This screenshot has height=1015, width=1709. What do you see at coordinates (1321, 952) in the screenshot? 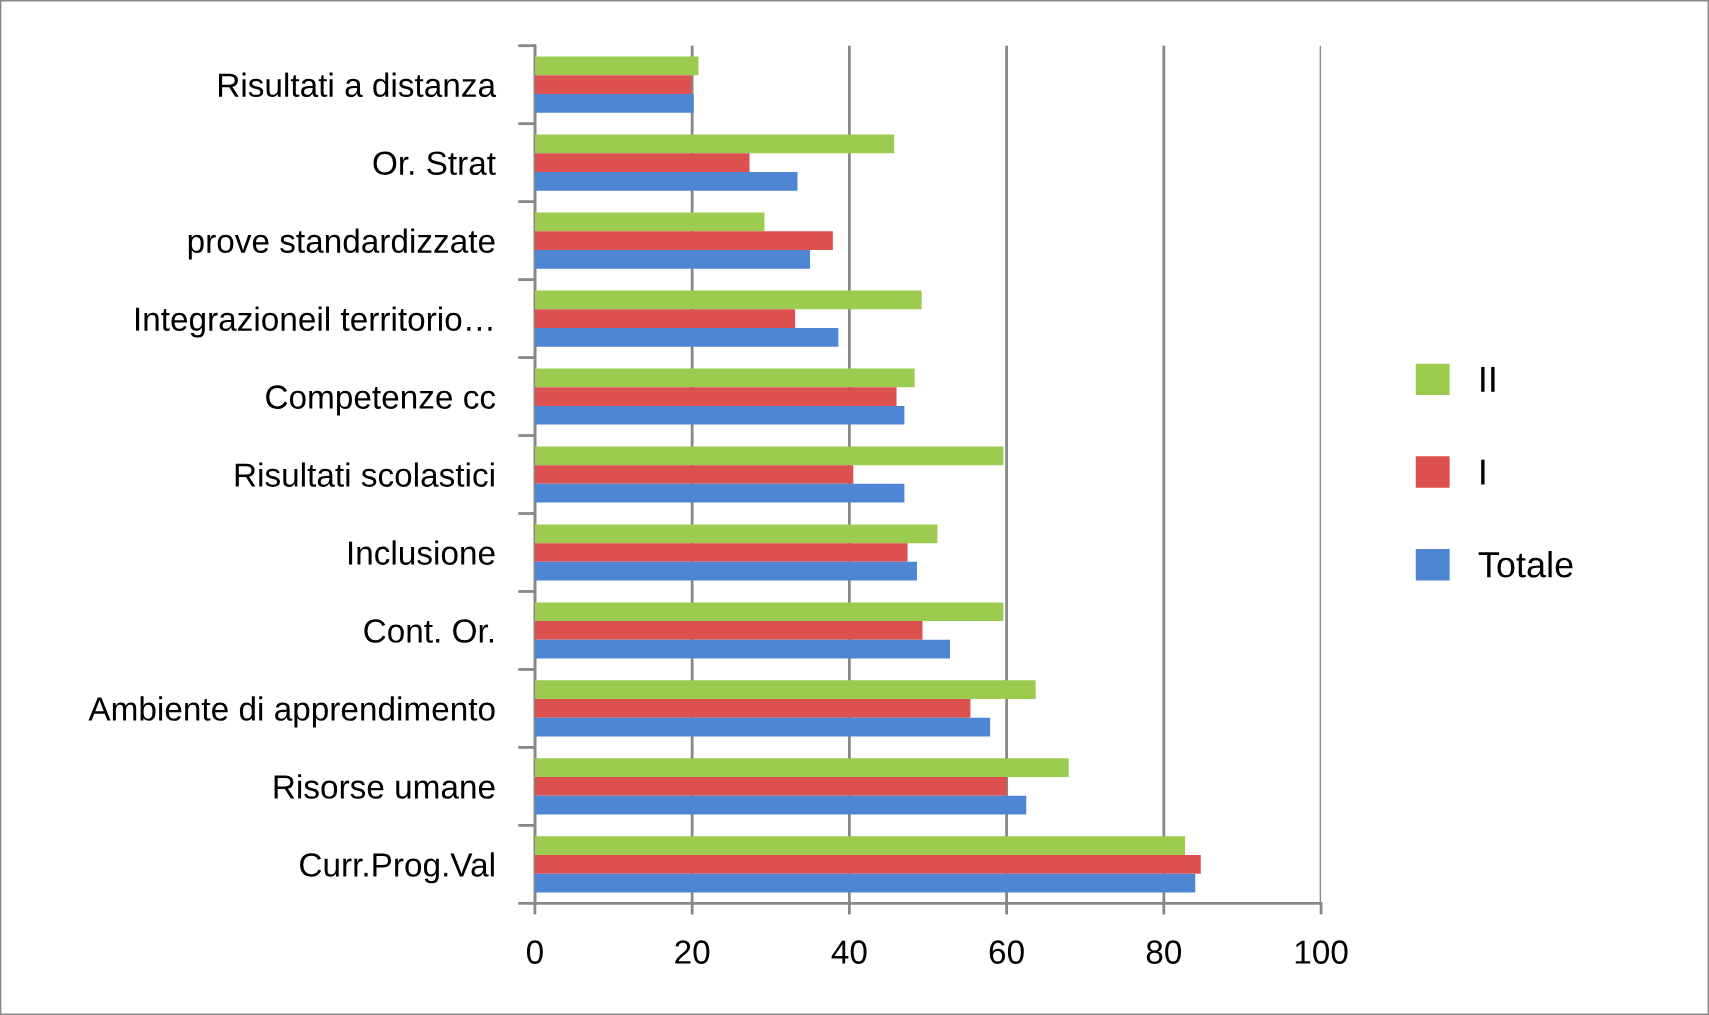
I see `x-tick-label: 100` at bounding box center [1321, 952].